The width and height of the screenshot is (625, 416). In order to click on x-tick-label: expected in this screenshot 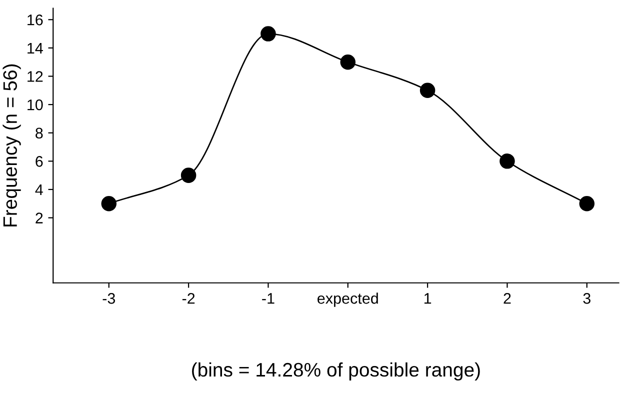, I will do `click(348, 299)`.